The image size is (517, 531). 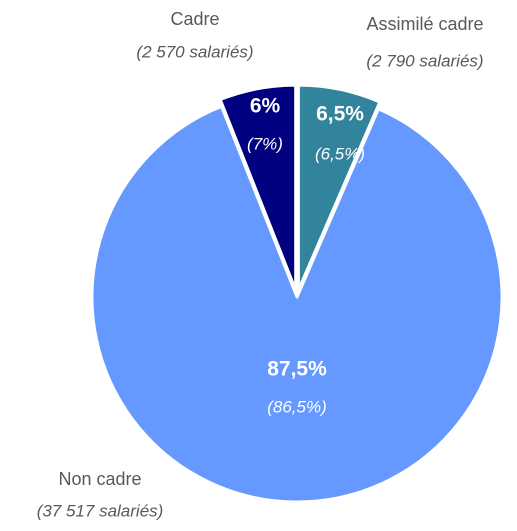 I want to click on value-label: 87,5%, so click(x=297, y=369).